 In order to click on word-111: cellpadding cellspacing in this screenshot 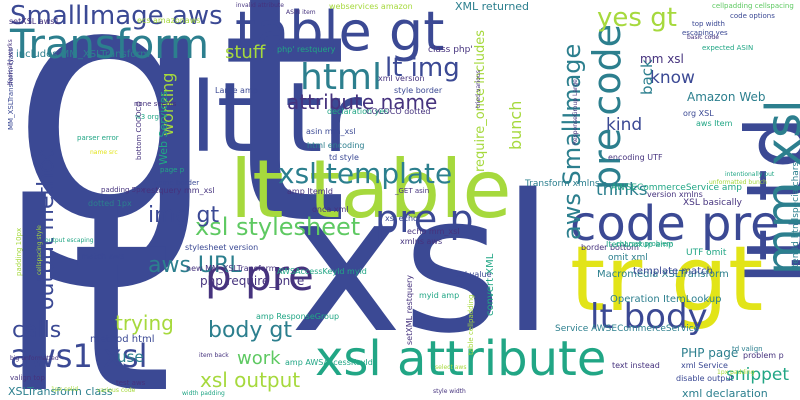, I will do `click(753, 6)`.